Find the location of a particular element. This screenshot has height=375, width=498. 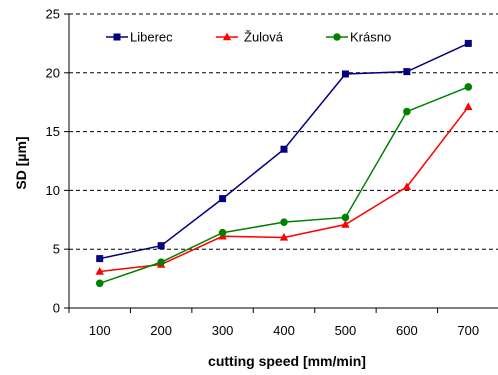

x-tick-label: 400 is located at coordinates (284, 330).